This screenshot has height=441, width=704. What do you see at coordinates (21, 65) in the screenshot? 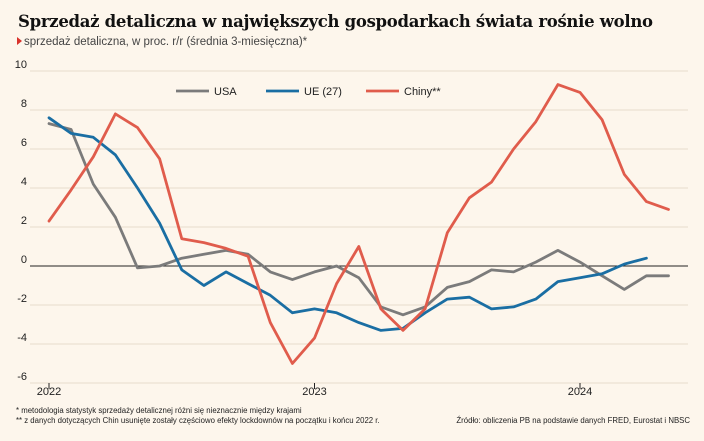
I see `y-tick-label: 10` at bounding box center [21, 65].